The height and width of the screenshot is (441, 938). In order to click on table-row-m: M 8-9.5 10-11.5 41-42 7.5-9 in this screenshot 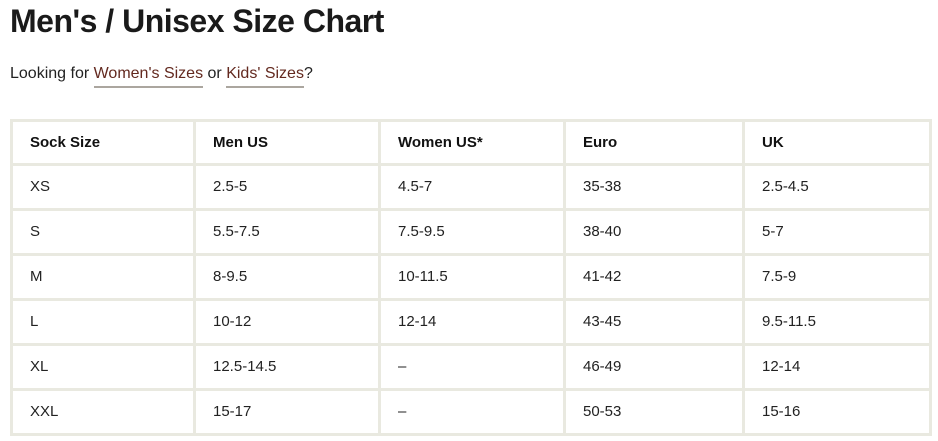, I will do `click(471, 276)`.